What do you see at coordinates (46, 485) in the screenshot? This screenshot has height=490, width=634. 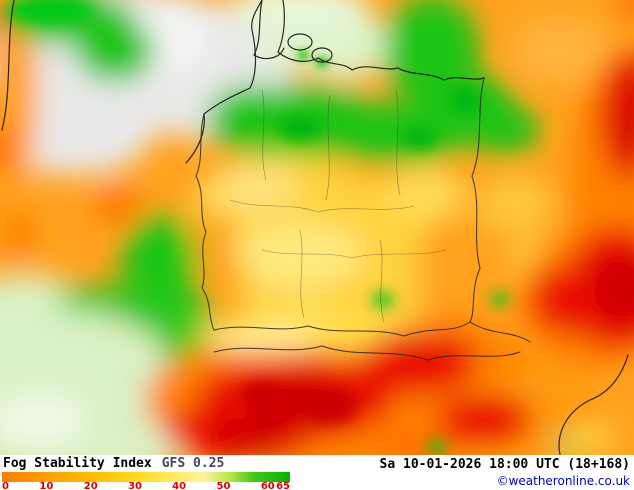 I see `tick-label-10: 10` at bounding box center [46, 485].